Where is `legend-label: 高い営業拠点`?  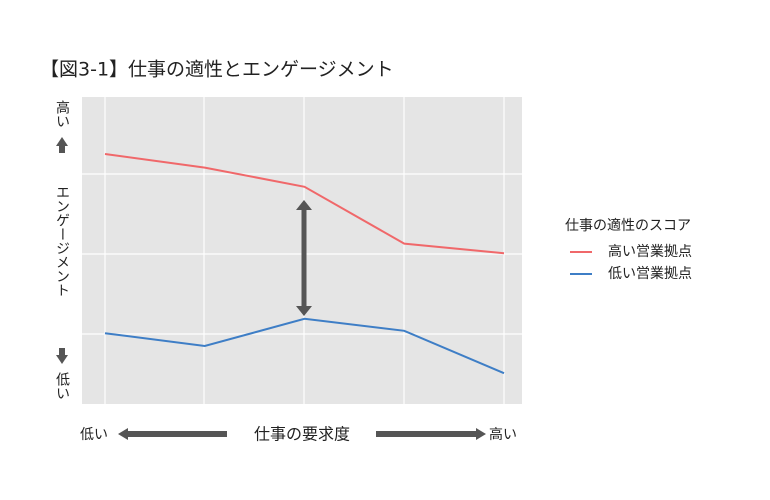
legend-label: 高い営業拠点 is located at coordinates (650, 251).